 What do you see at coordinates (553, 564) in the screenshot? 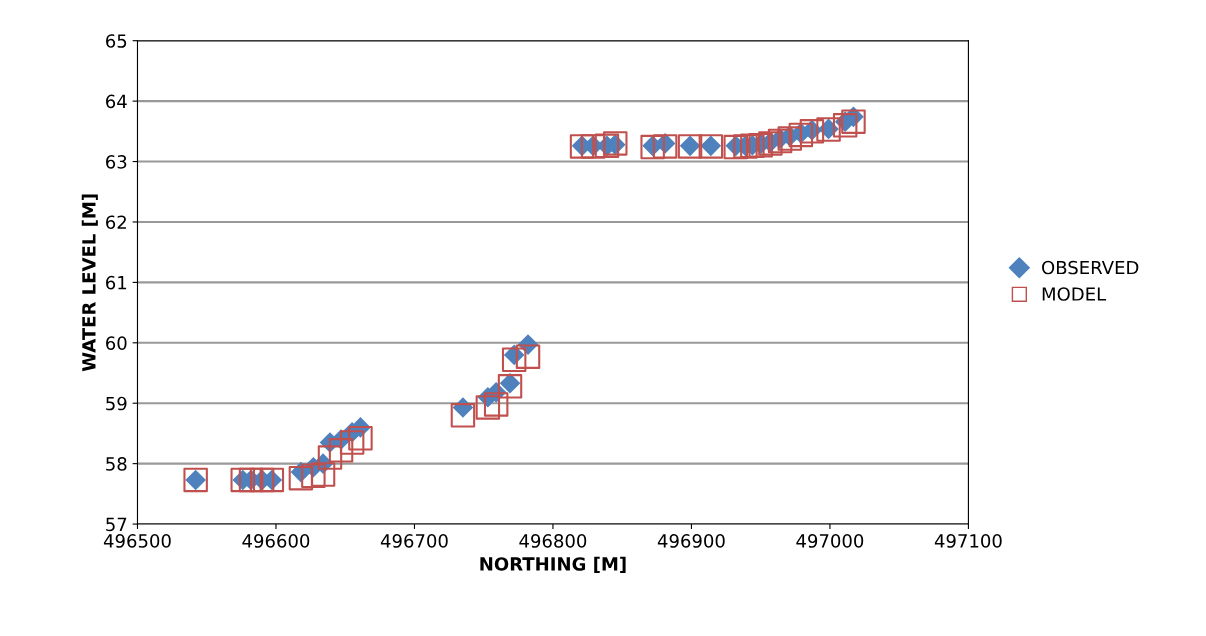
I see `x-axis-title: NORTHING [M]` at bounding box center [553, 564].